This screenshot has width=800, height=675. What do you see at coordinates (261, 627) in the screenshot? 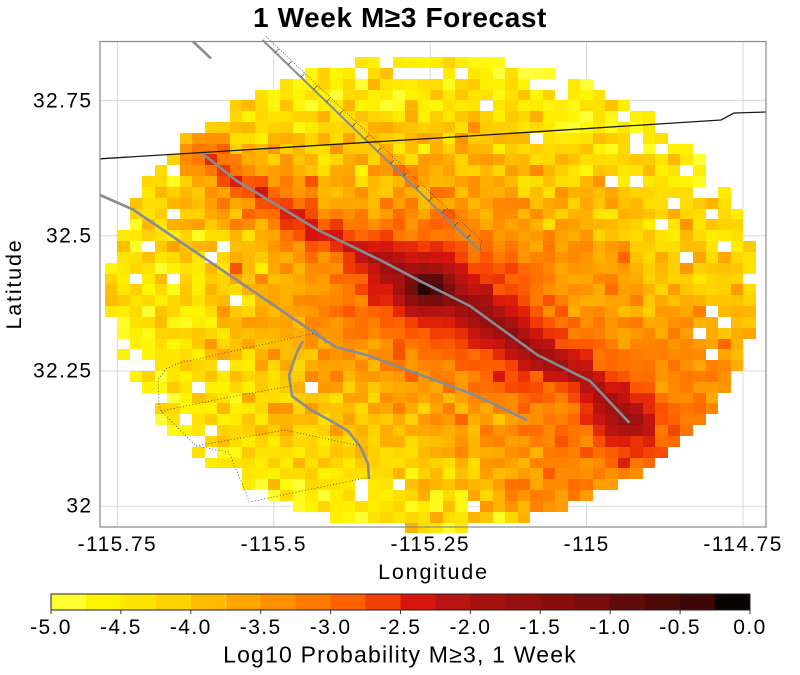
I see `svg-text: -3.5` at bounding box center [261, 627].